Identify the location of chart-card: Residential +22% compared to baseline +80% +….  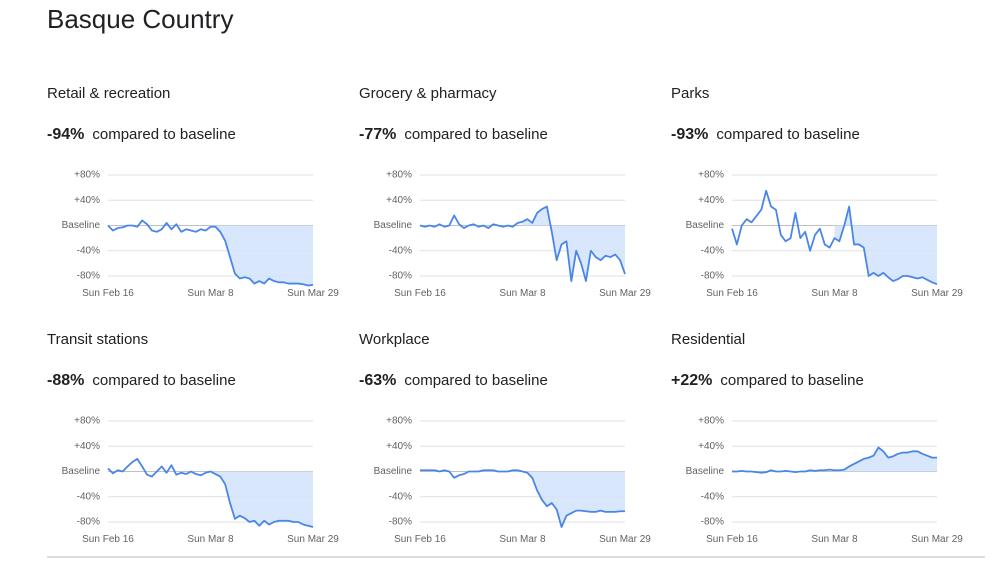
(817, 438).